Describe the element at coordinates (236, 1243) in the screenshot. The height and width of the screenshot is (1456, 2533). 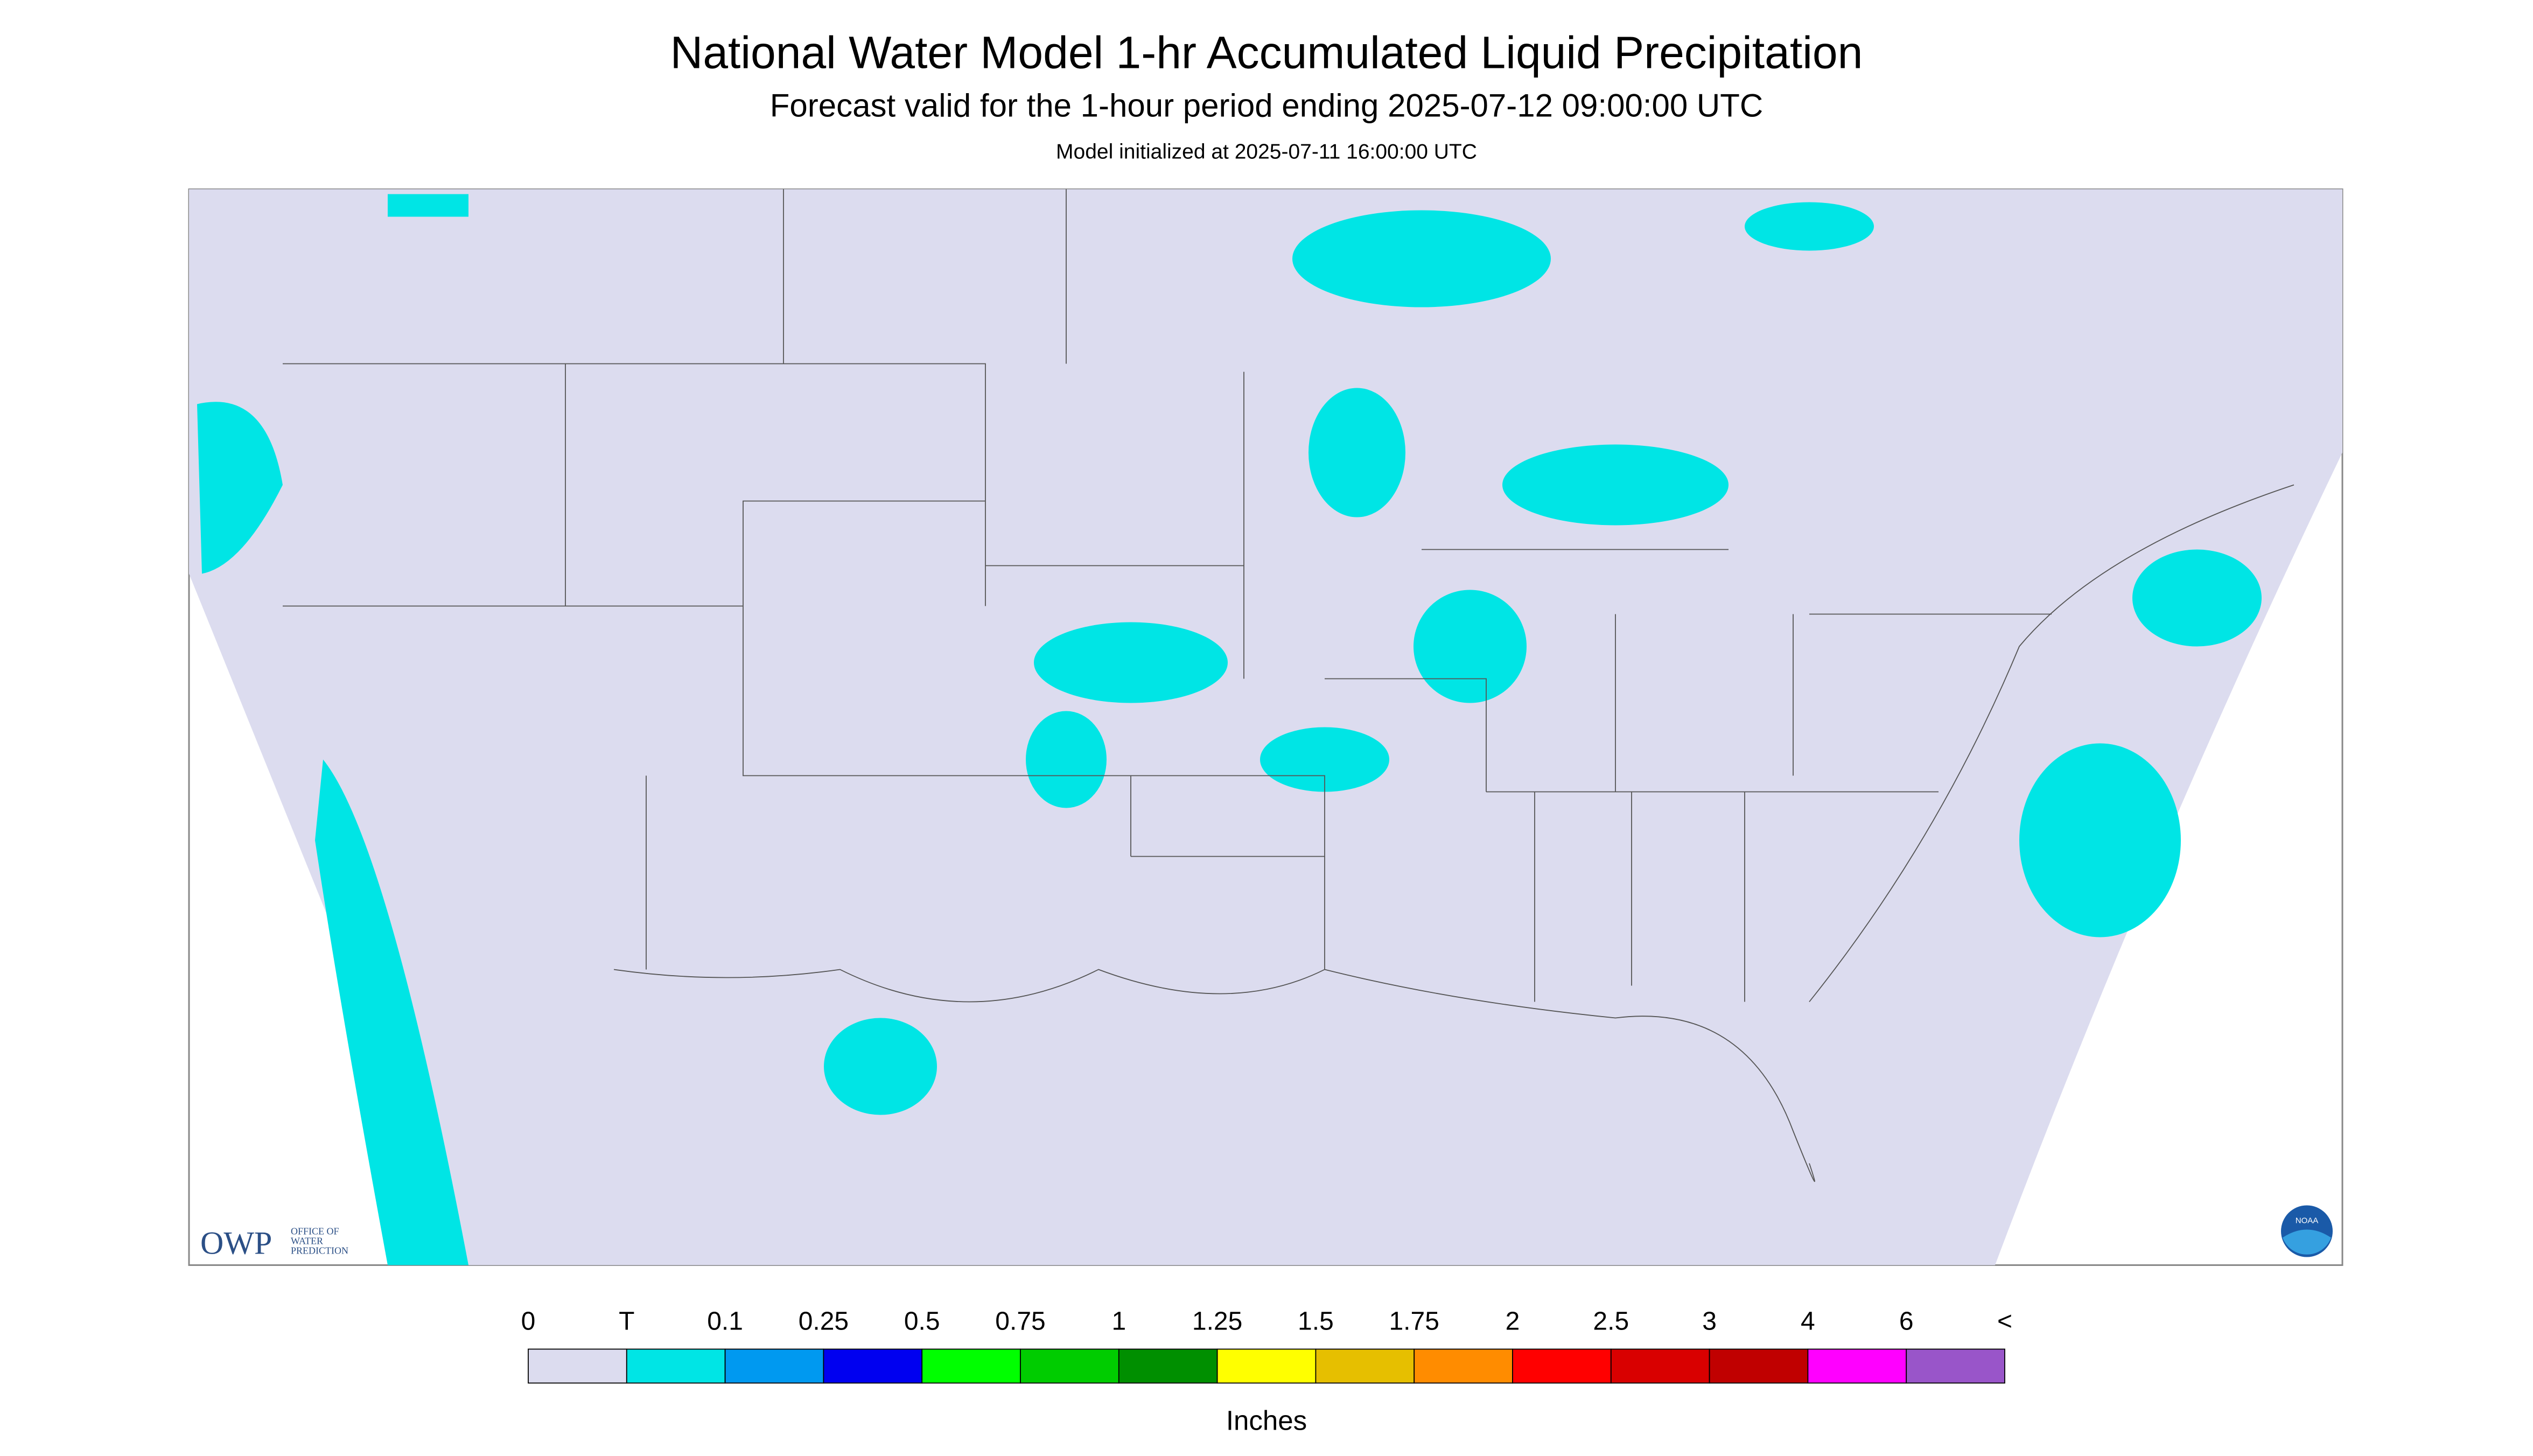
I see `owp-mark: OWP` at that location.